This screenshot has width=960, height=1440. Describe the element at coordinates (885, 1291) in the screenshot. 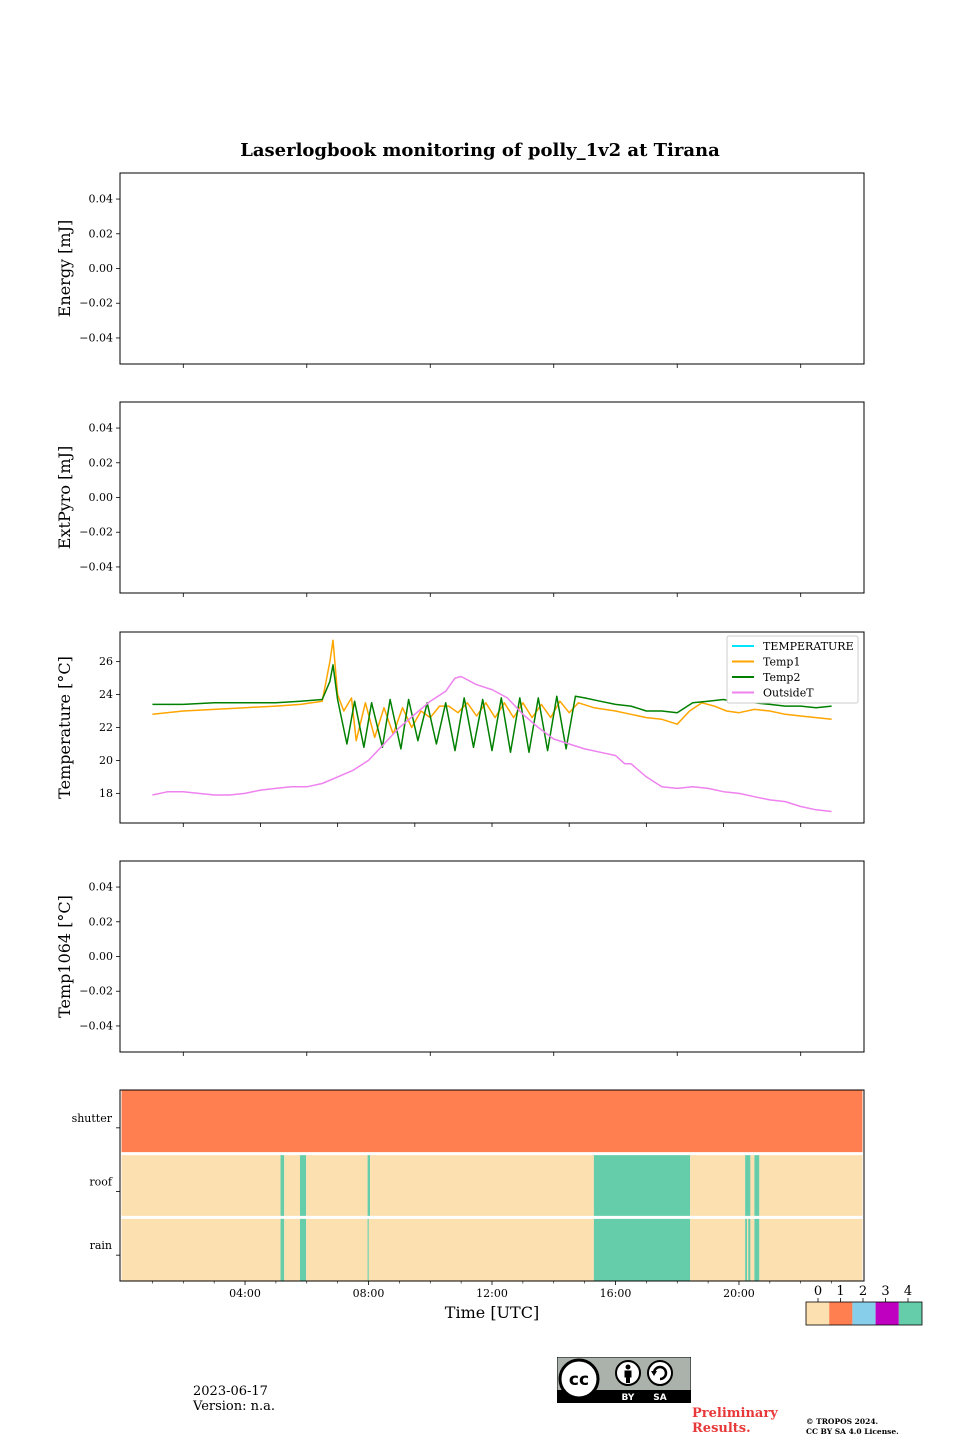

I see `colorbar-label: 3` at that location.